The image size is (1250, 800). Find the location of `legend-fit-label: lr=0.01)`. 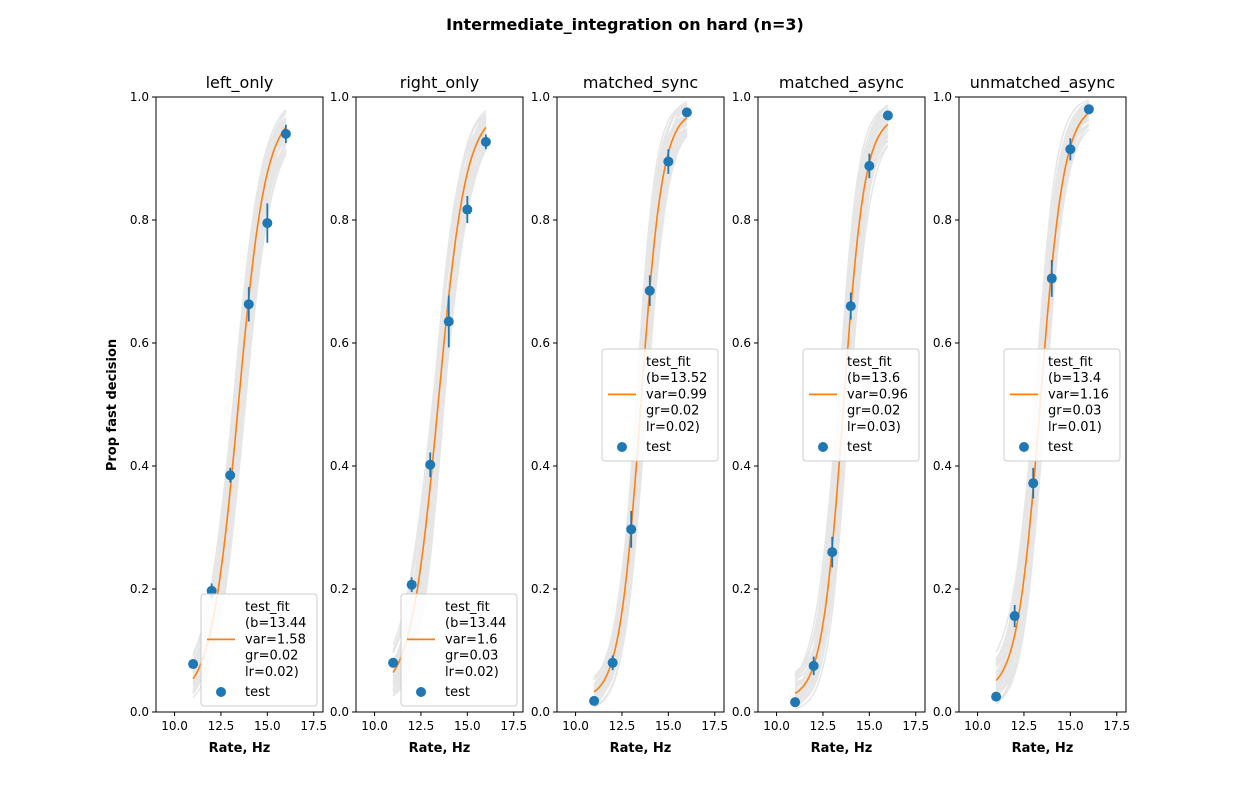

legend-fit-label: lr=0.01) is located at coordinates (1075, 427).